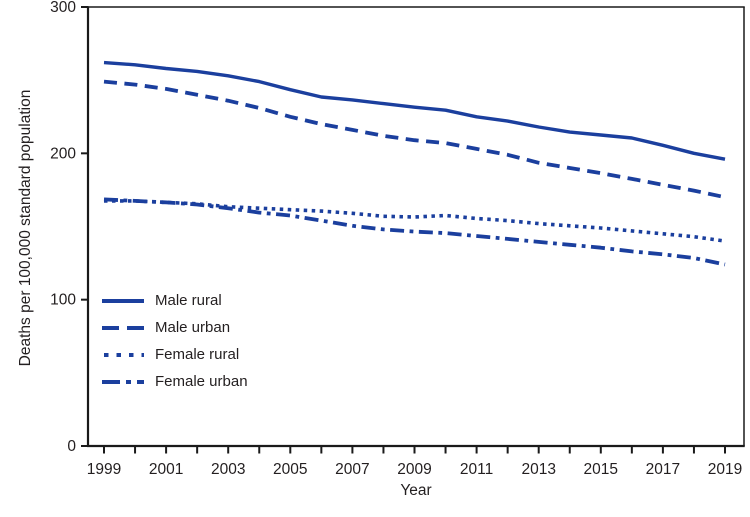 The width and height of the screenshot is (750, 517). What do you see at coordinates (104, 469) in the screenshot?
I see `x-tick-label: 1999` at bounding box center [104, 469].